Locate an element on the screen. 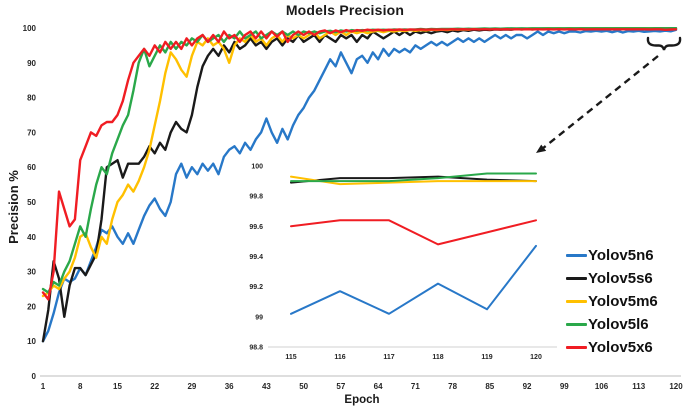 The width and height of the screenshot is (685, 411). legend-item-yolov5l6: Yolov5l6 is located at coordinates (625, 324).